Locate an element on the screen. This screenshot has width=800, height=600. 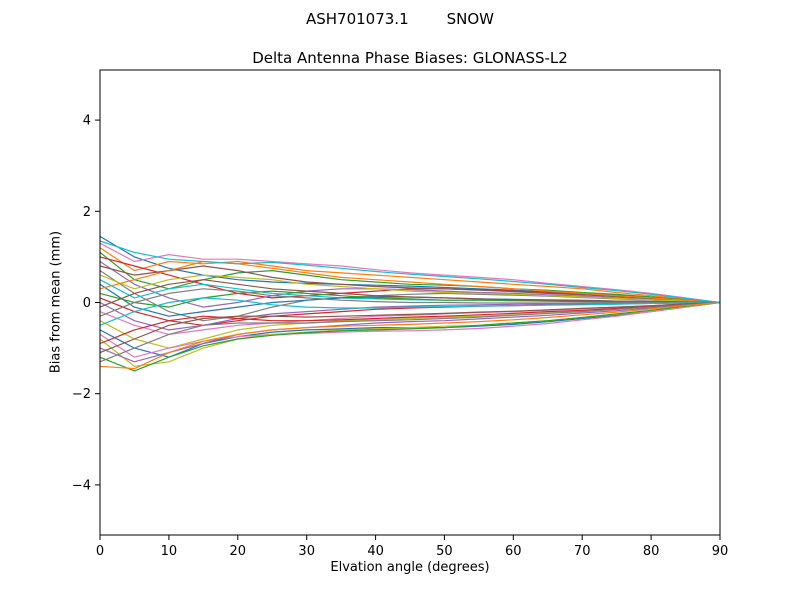
svg-text: 80 is located at coordinates (651, 551).